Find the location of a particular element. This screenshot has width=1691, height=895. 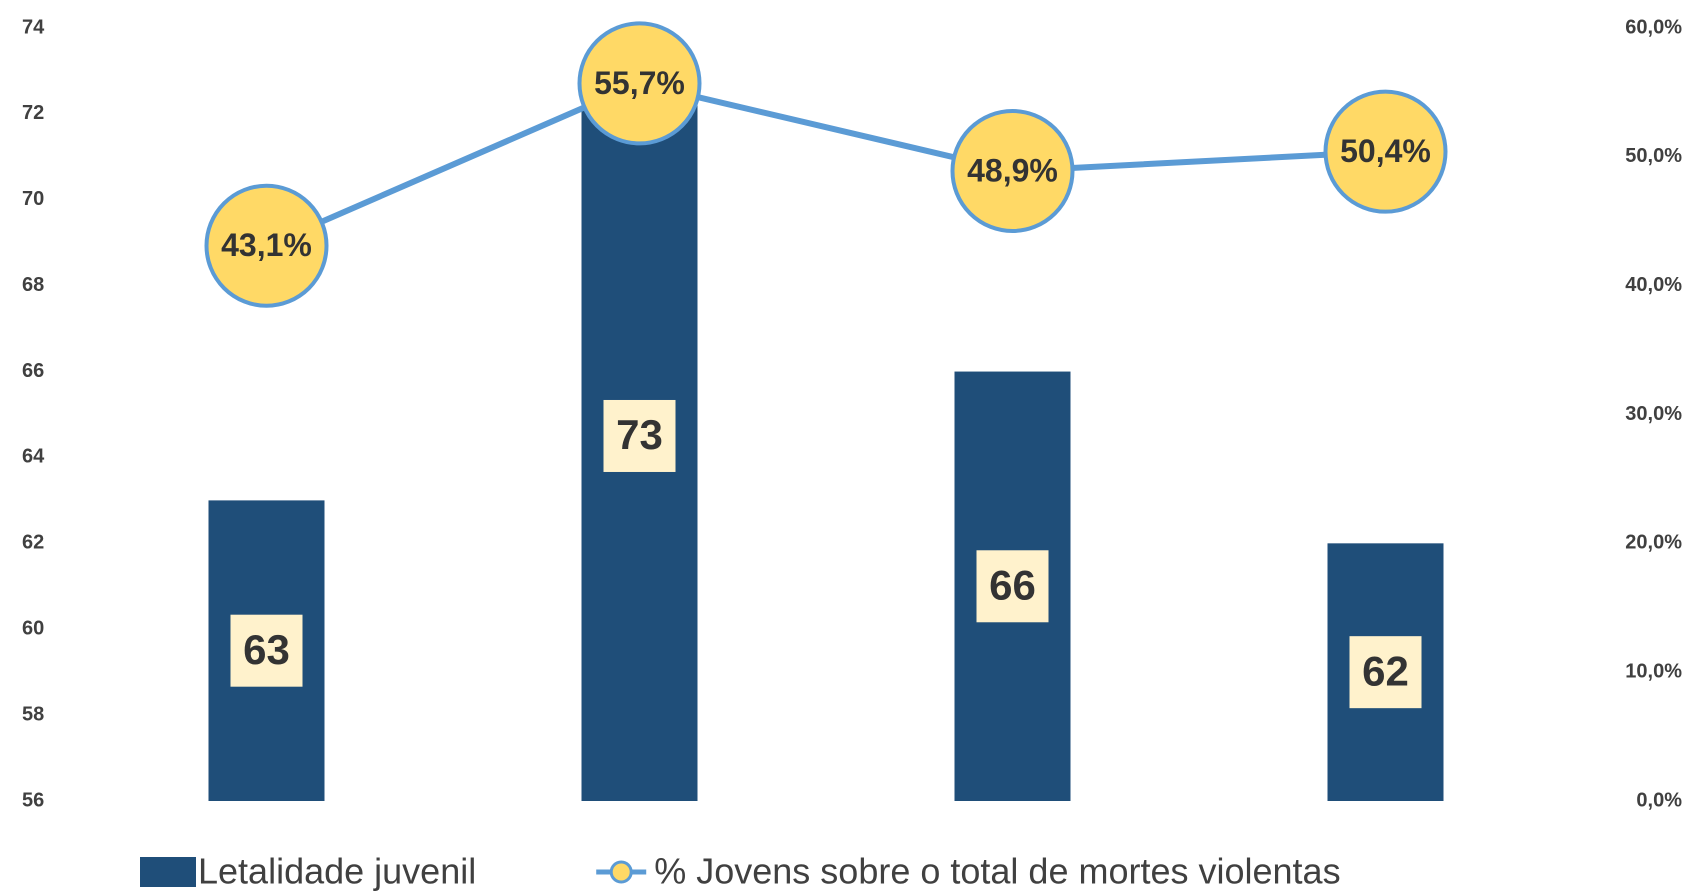

data-label: 73 is located at coordinates (639, 434).